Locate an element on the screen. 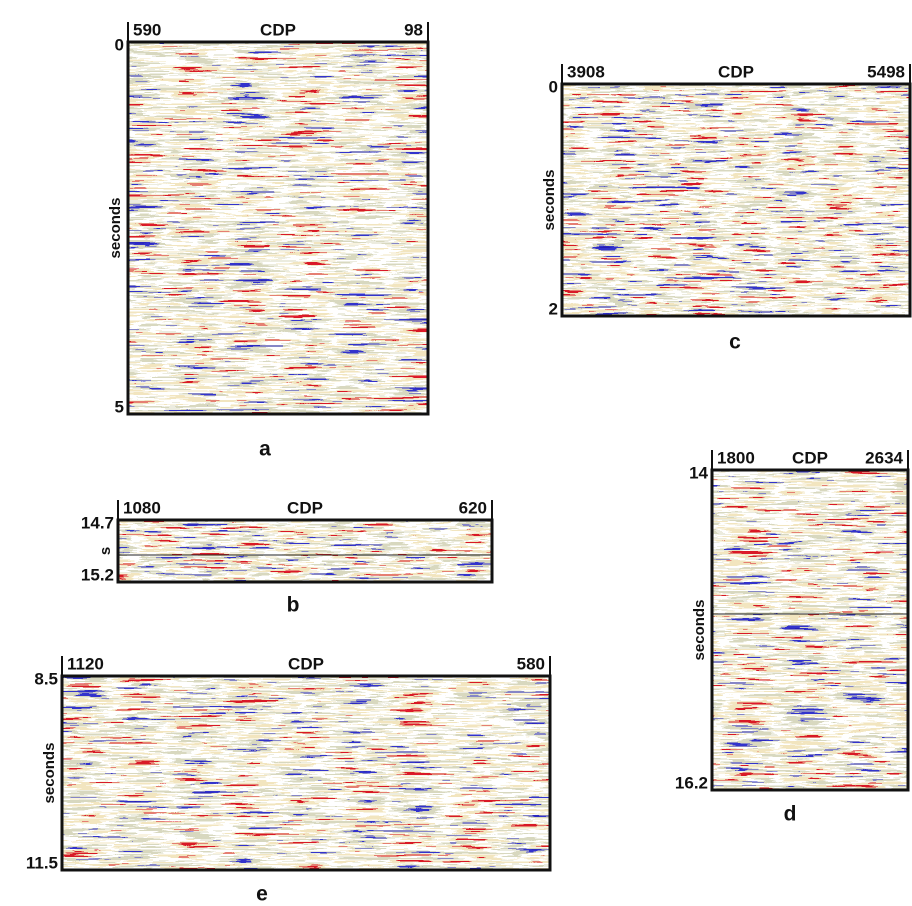 The width and height of the screenshot is (912, 906). time-bottom: 16.2 is located at coordinates (691, 782).